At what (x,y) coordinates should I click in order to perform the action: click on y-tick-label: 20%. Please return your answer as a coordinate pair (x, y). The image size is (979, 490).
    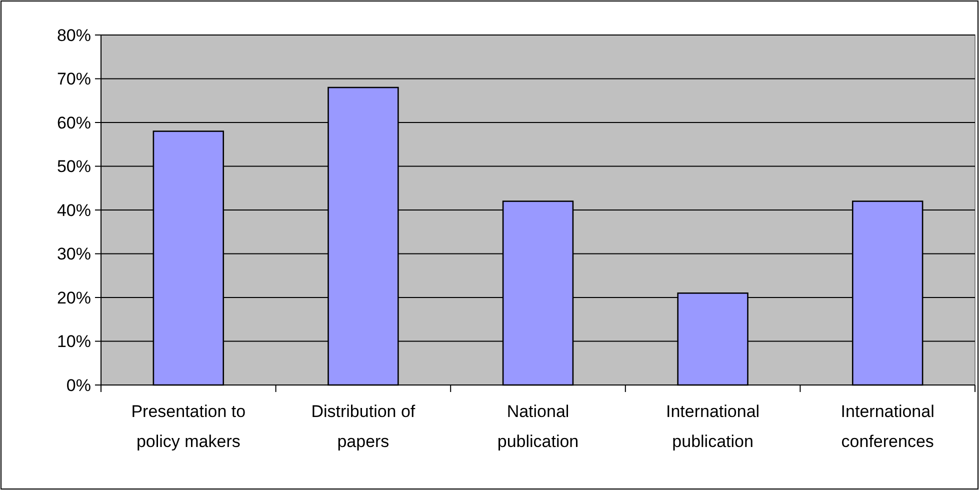
    Looking at the image, I should click on (73, 298).